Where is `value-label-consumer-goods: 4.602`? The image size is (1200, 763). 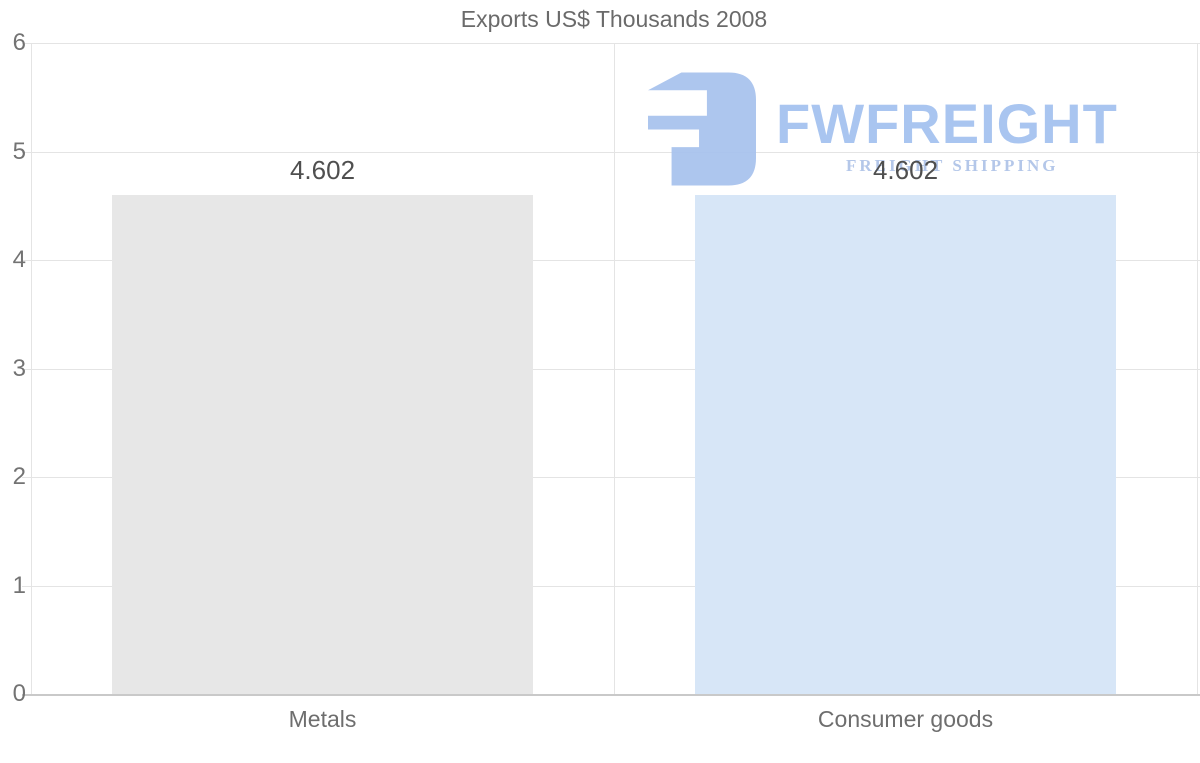 value-label-consumer-goods: 4.602 is located at coordinates (905, 169).